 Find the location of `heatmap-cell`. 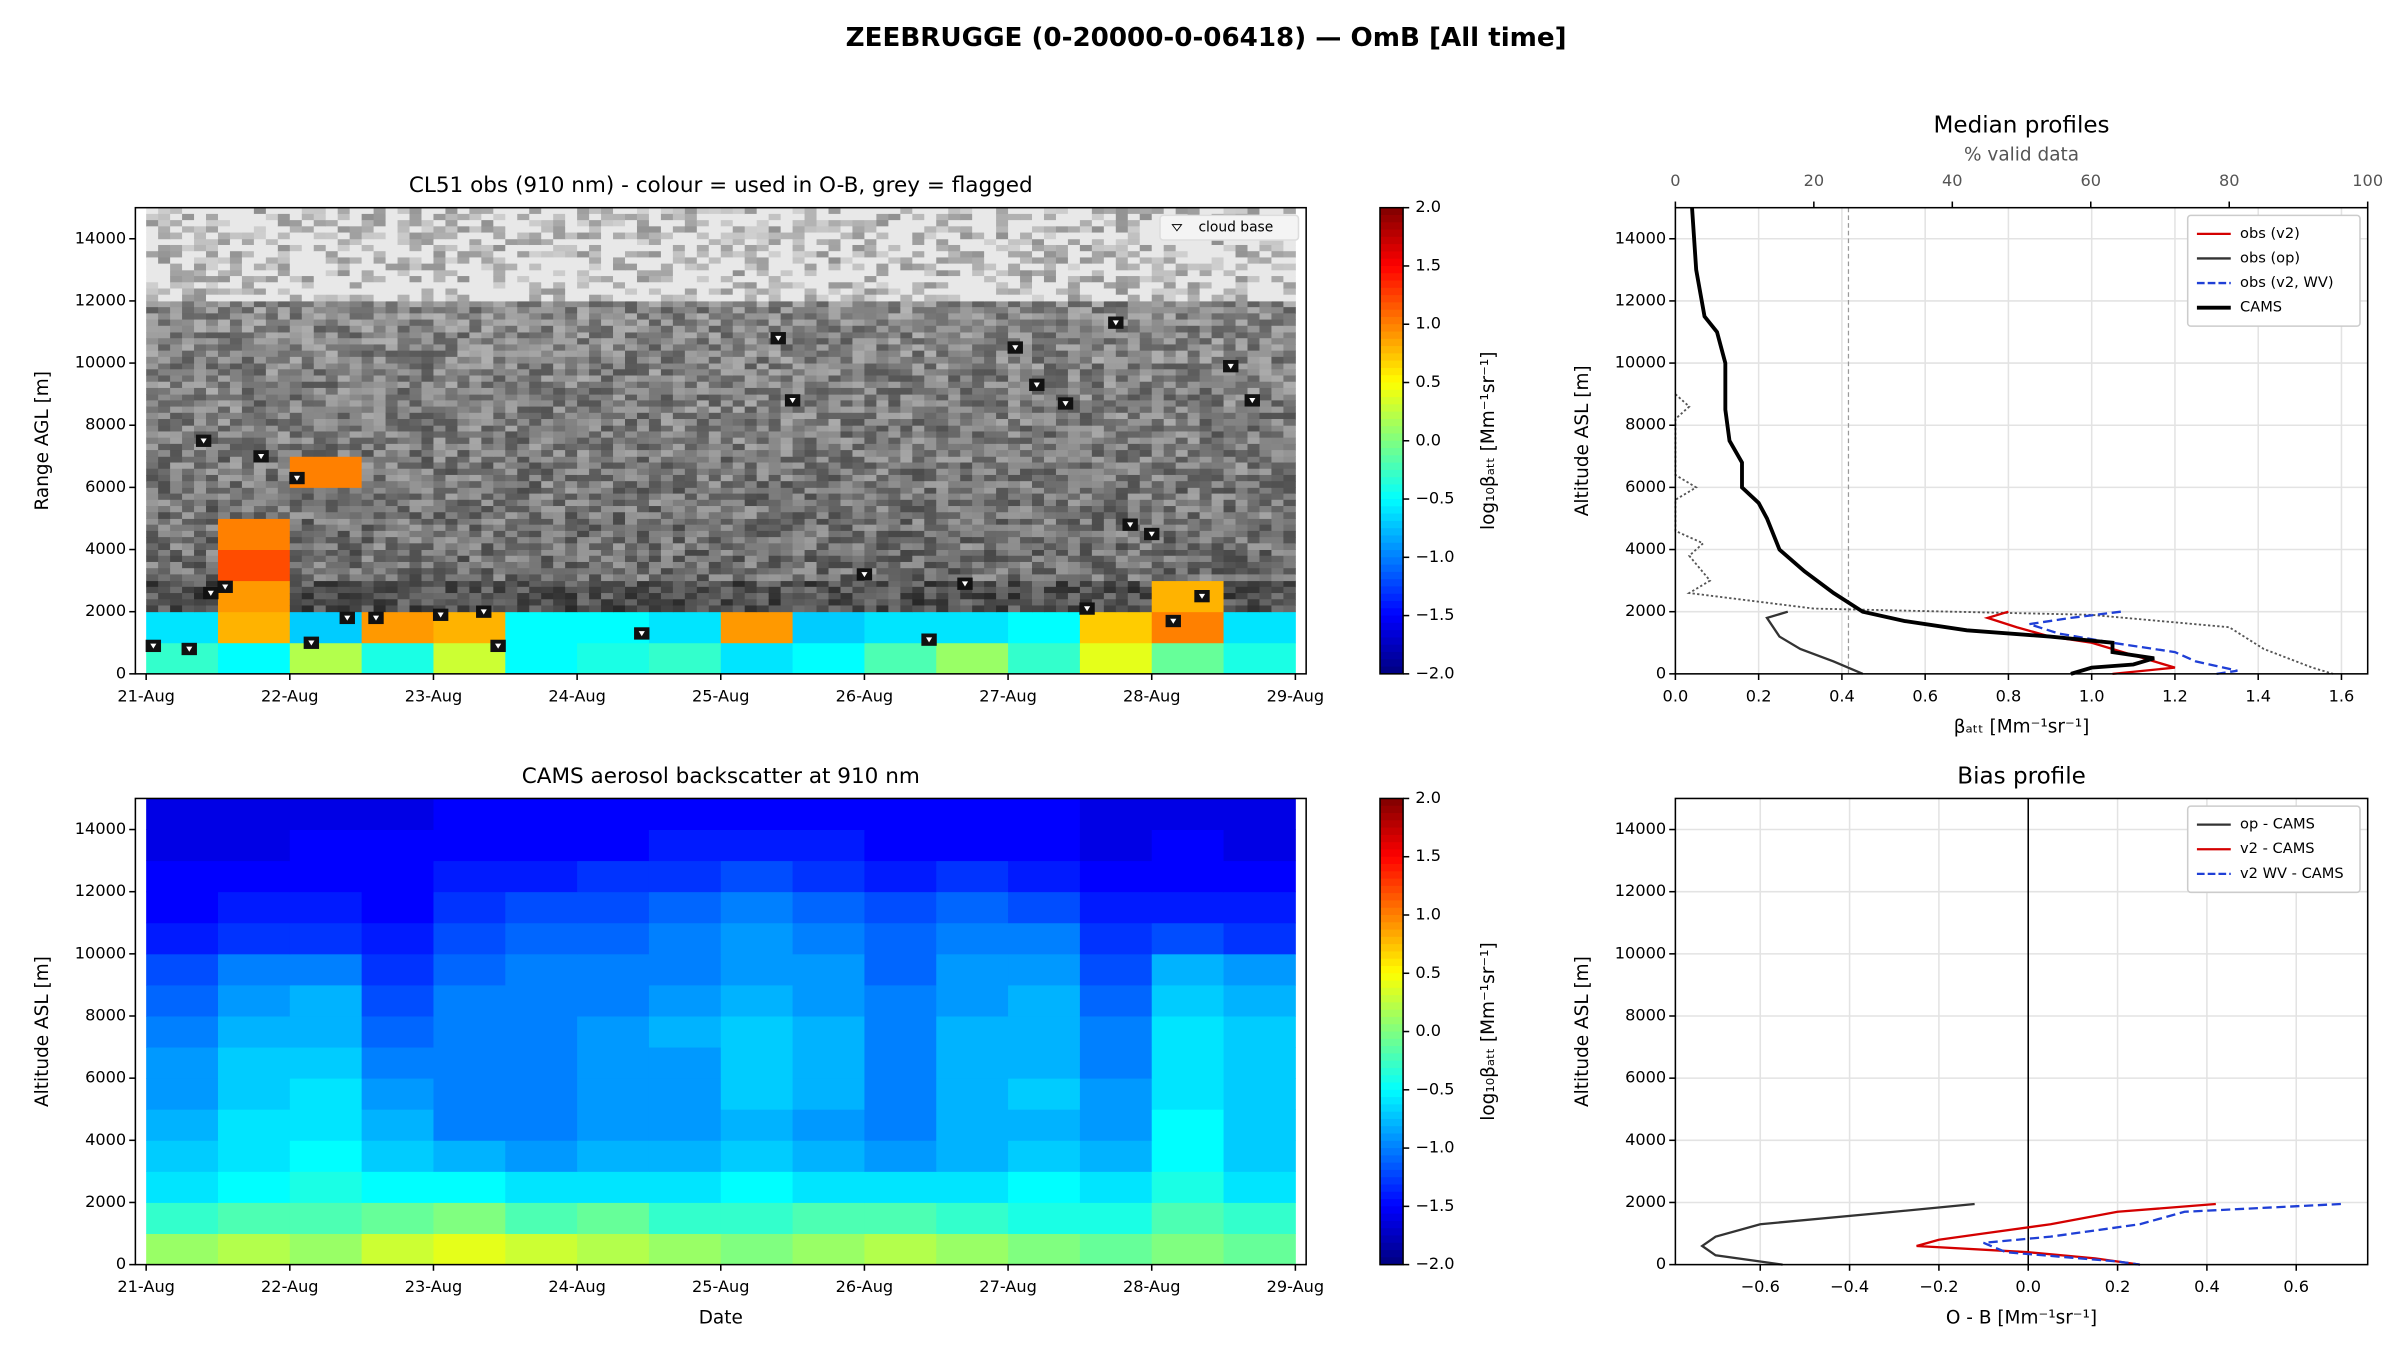

heatmap-cell is located at coordinates (1044, 627).